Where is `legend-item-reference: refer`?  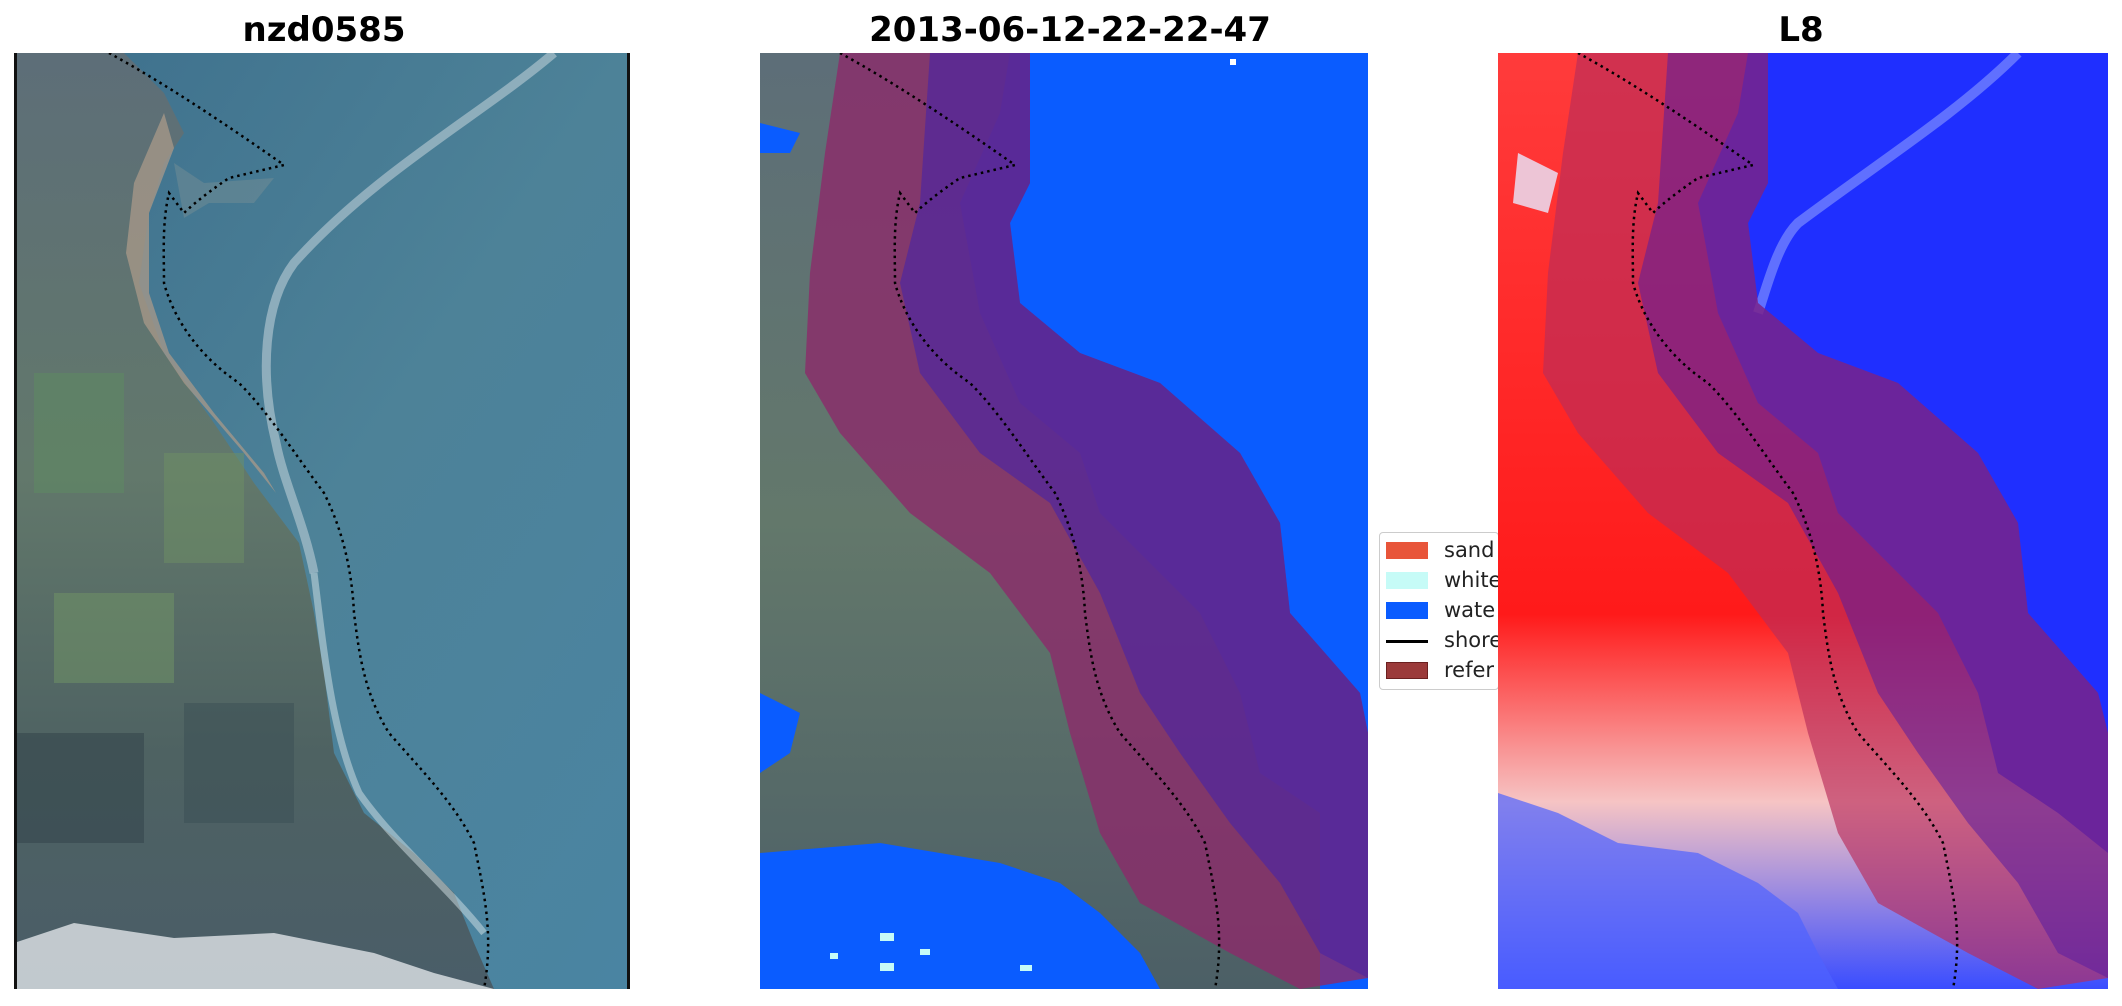 legend-item-reference: refer is located at coordinates (1439, 670).